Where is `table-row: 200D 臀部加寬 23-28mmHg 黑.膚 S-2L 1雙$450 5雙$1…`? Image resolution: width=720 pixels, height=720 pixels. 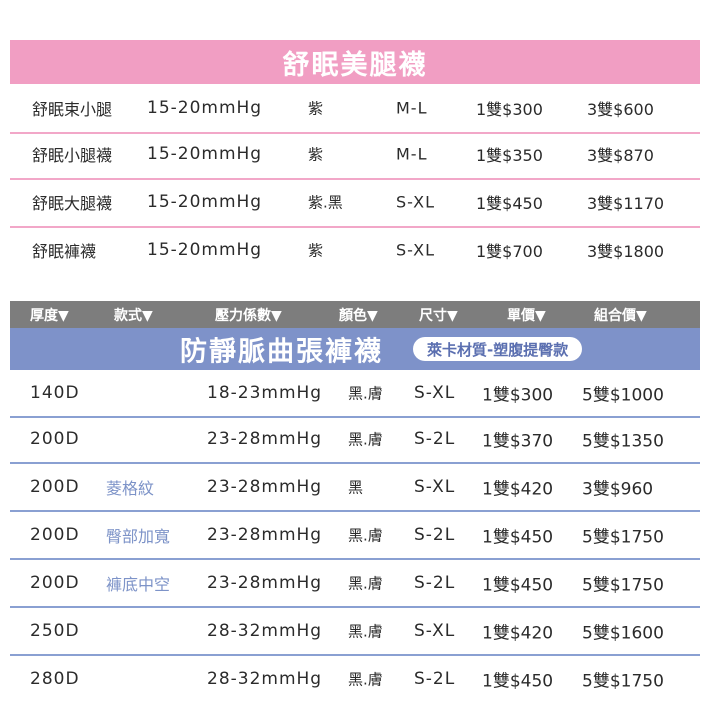 table-row: 200D 臀部加寬 23-28mmHg 黑.膚 S-2L 1雙$450 5雙$1… is located at coordinates (355, 536).